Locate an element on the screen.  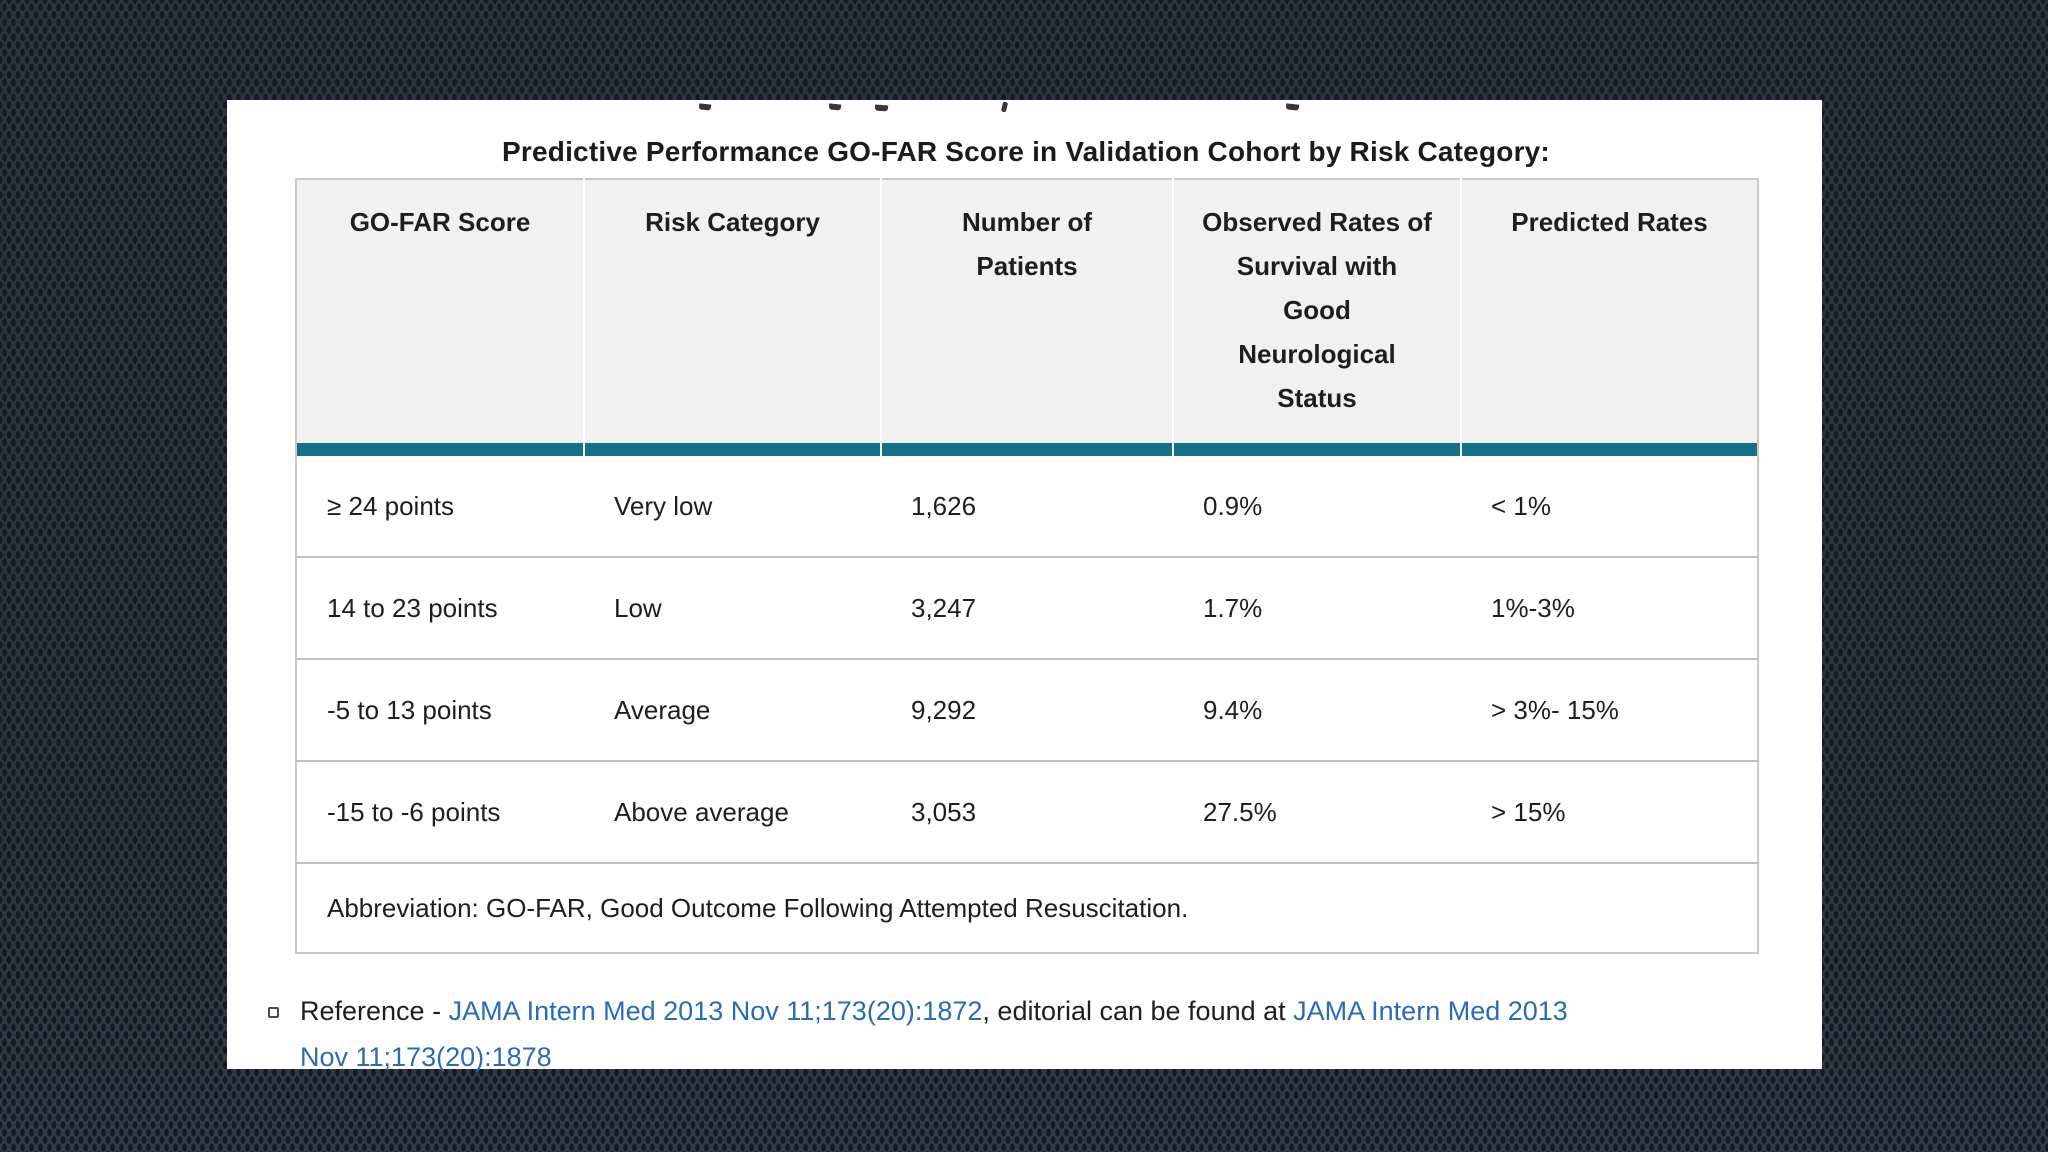
table-row: ≥ 24 points Very low 1,626 0.9% < 1% is located at coordinates (1027, 506).